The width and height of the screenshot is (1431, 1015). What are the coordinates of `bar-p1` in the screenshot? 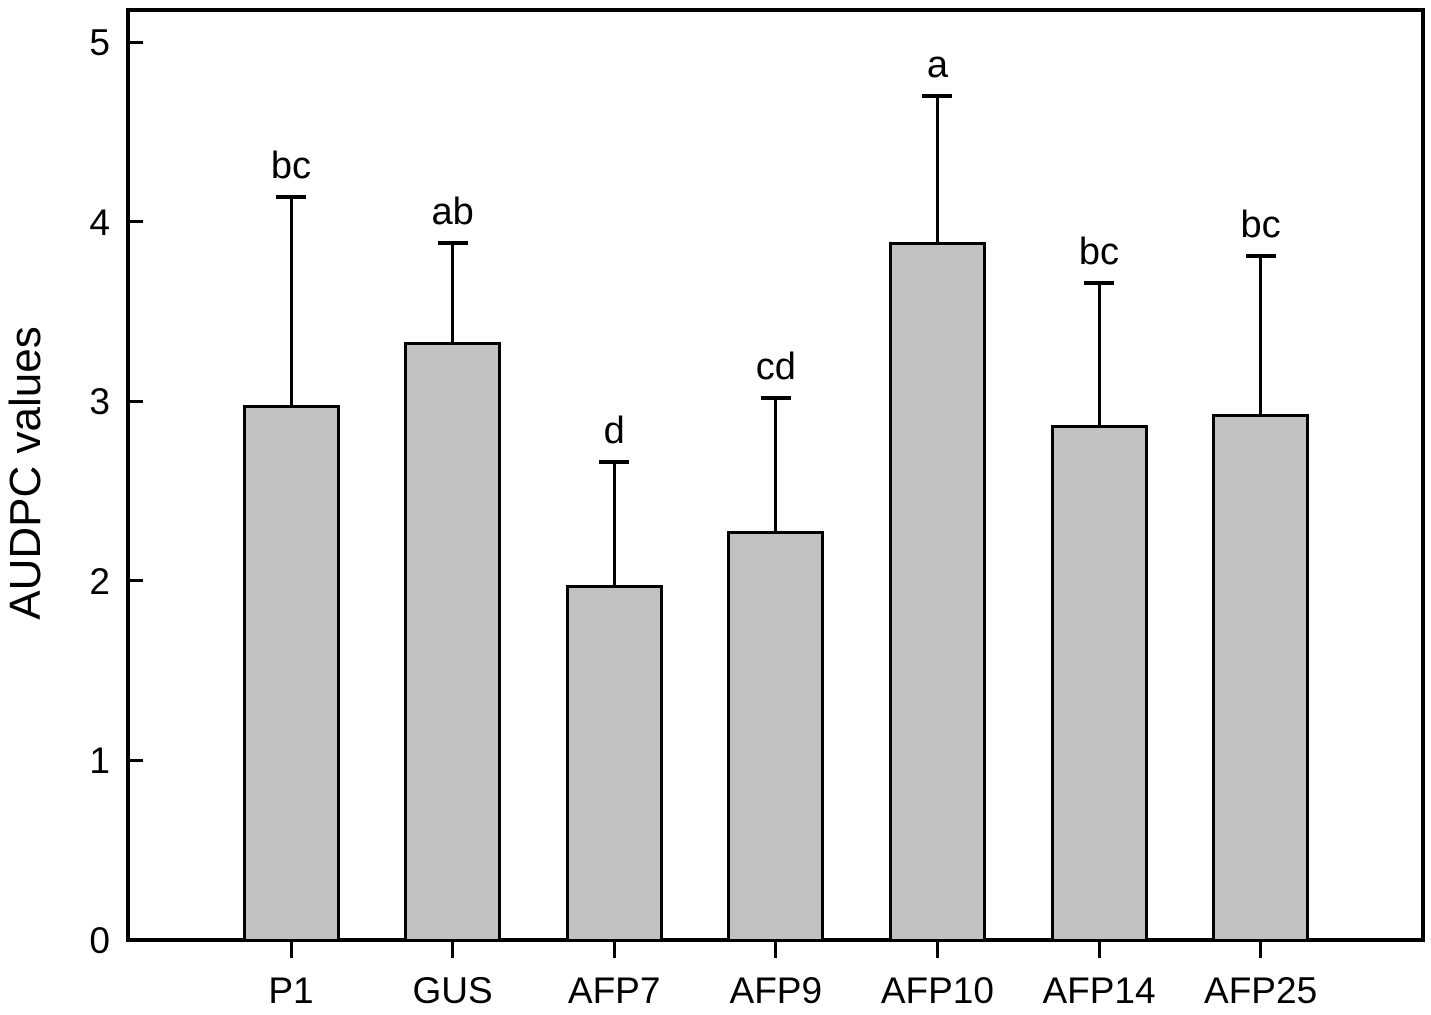 It's located at (291, 673).